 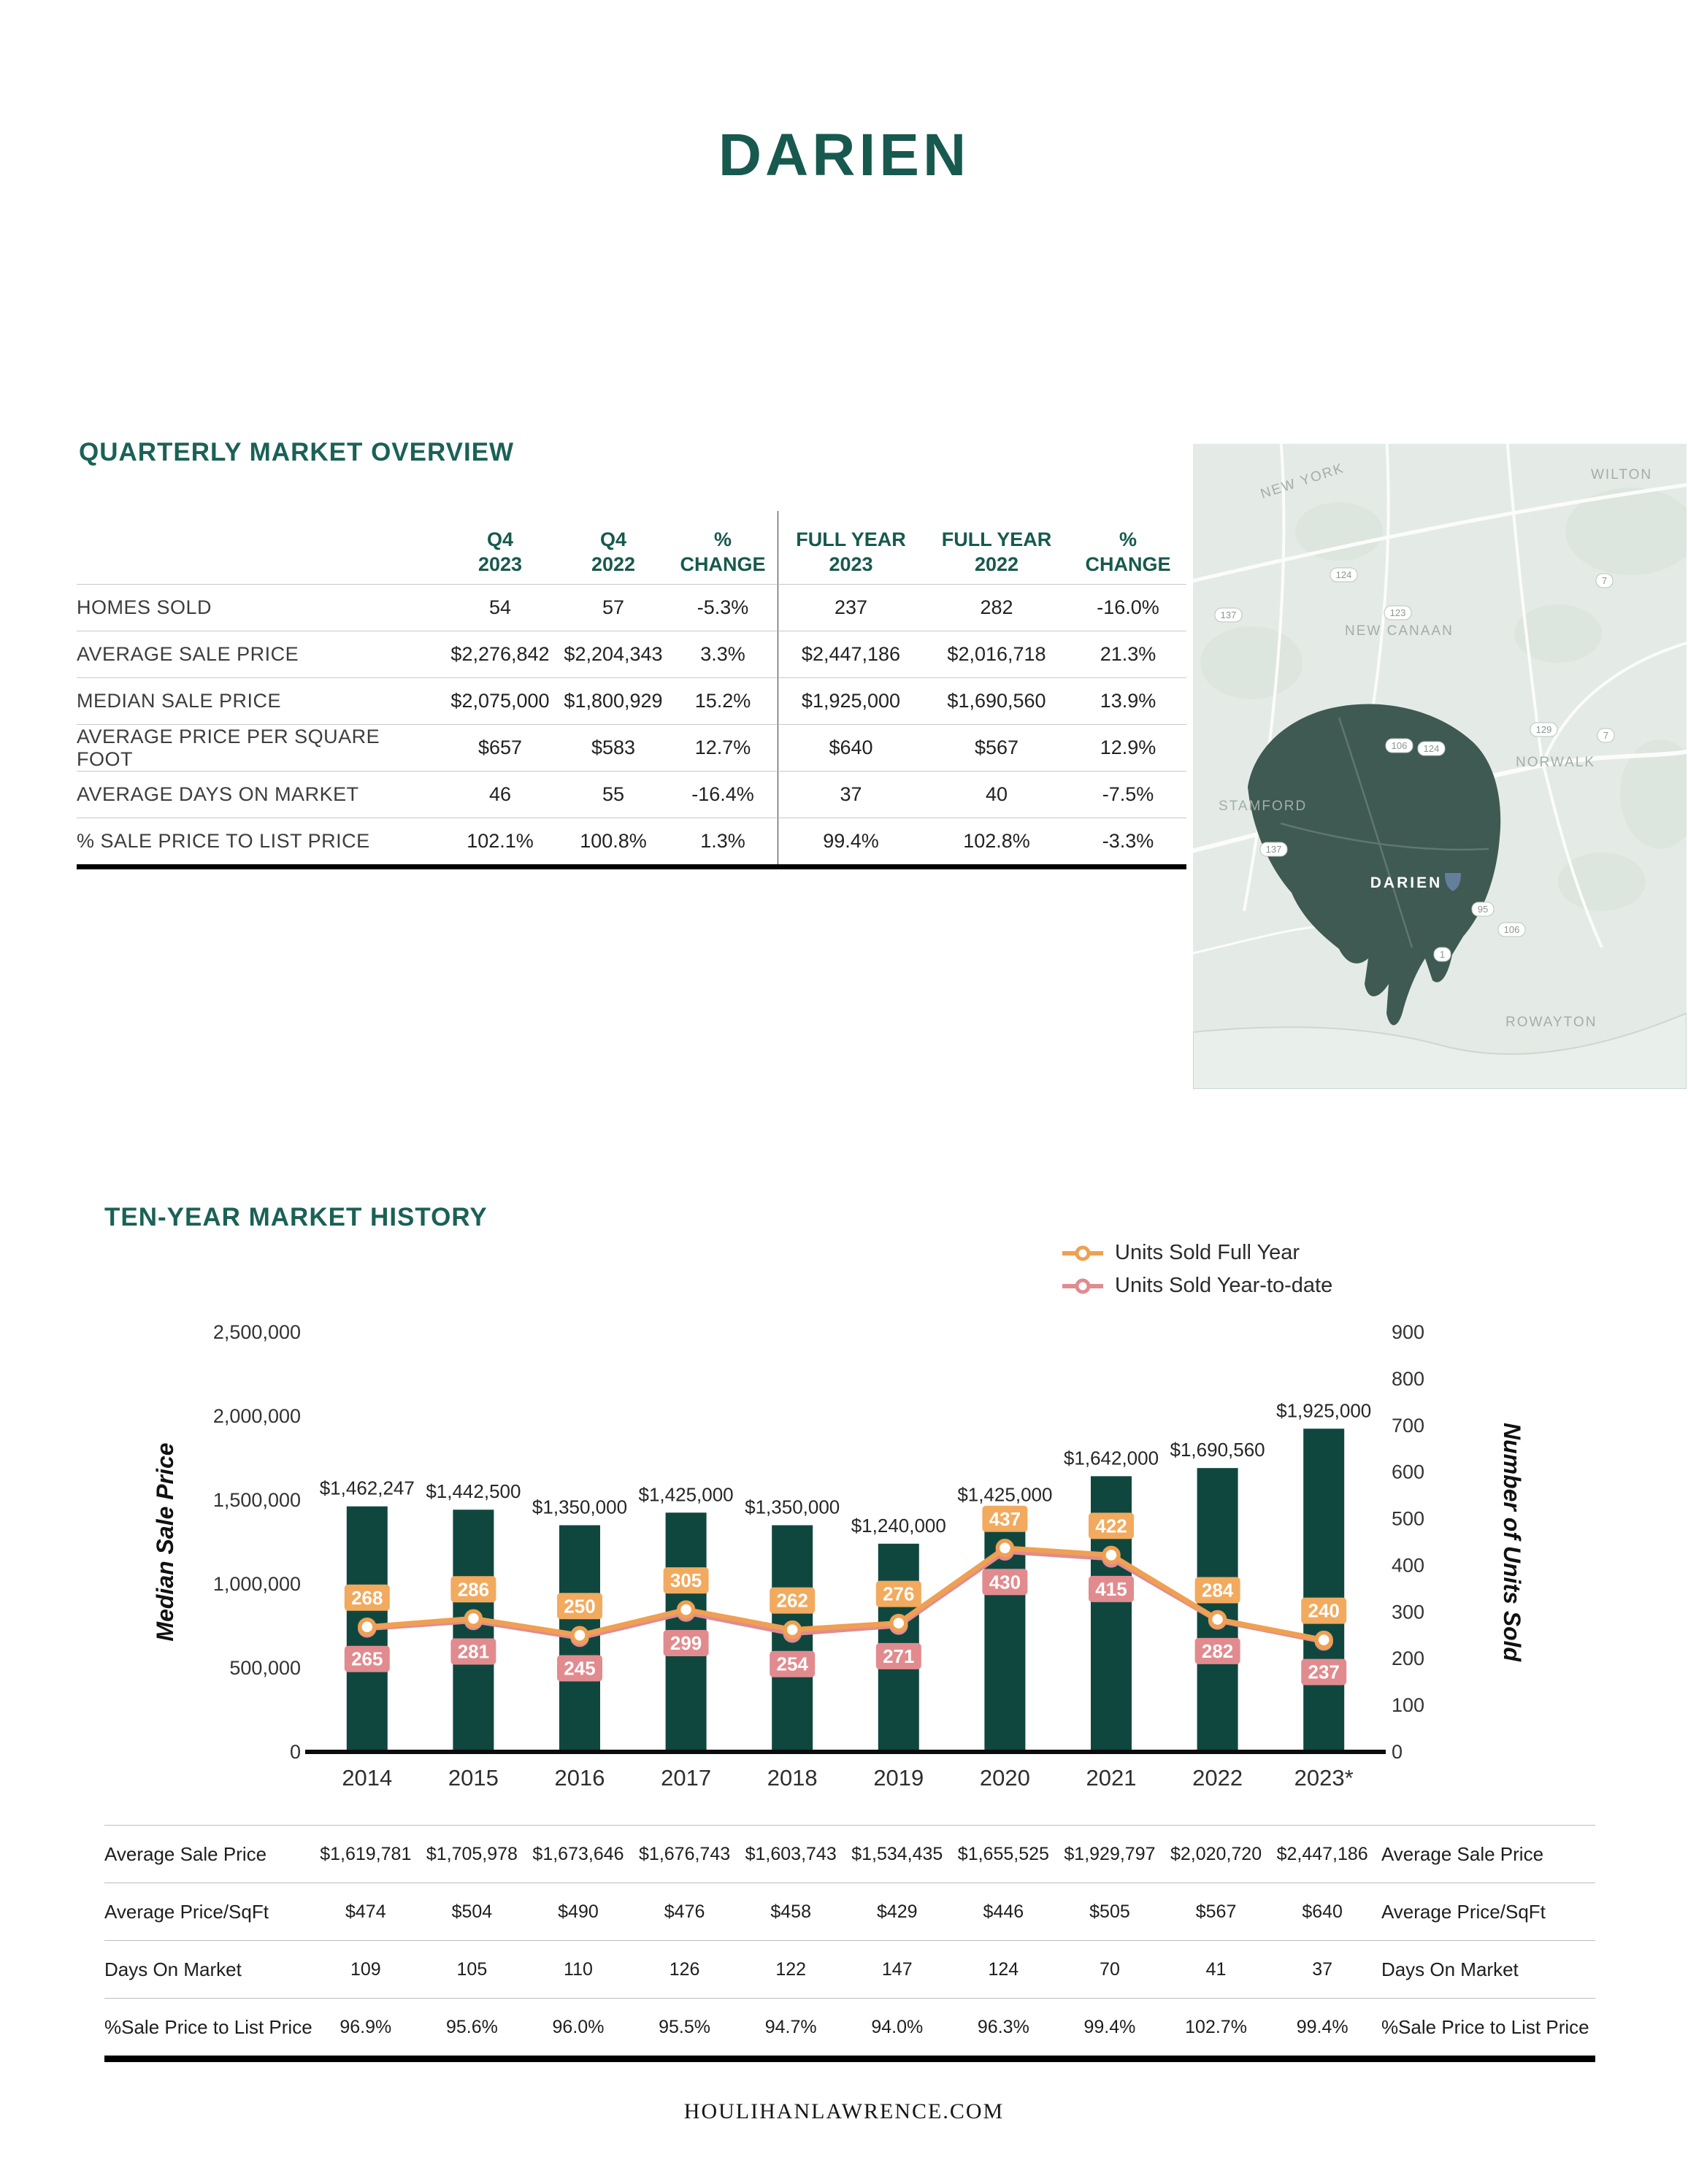 I want to click on bar-value-label: $1,642,000, so click(x=1111, y=1458).